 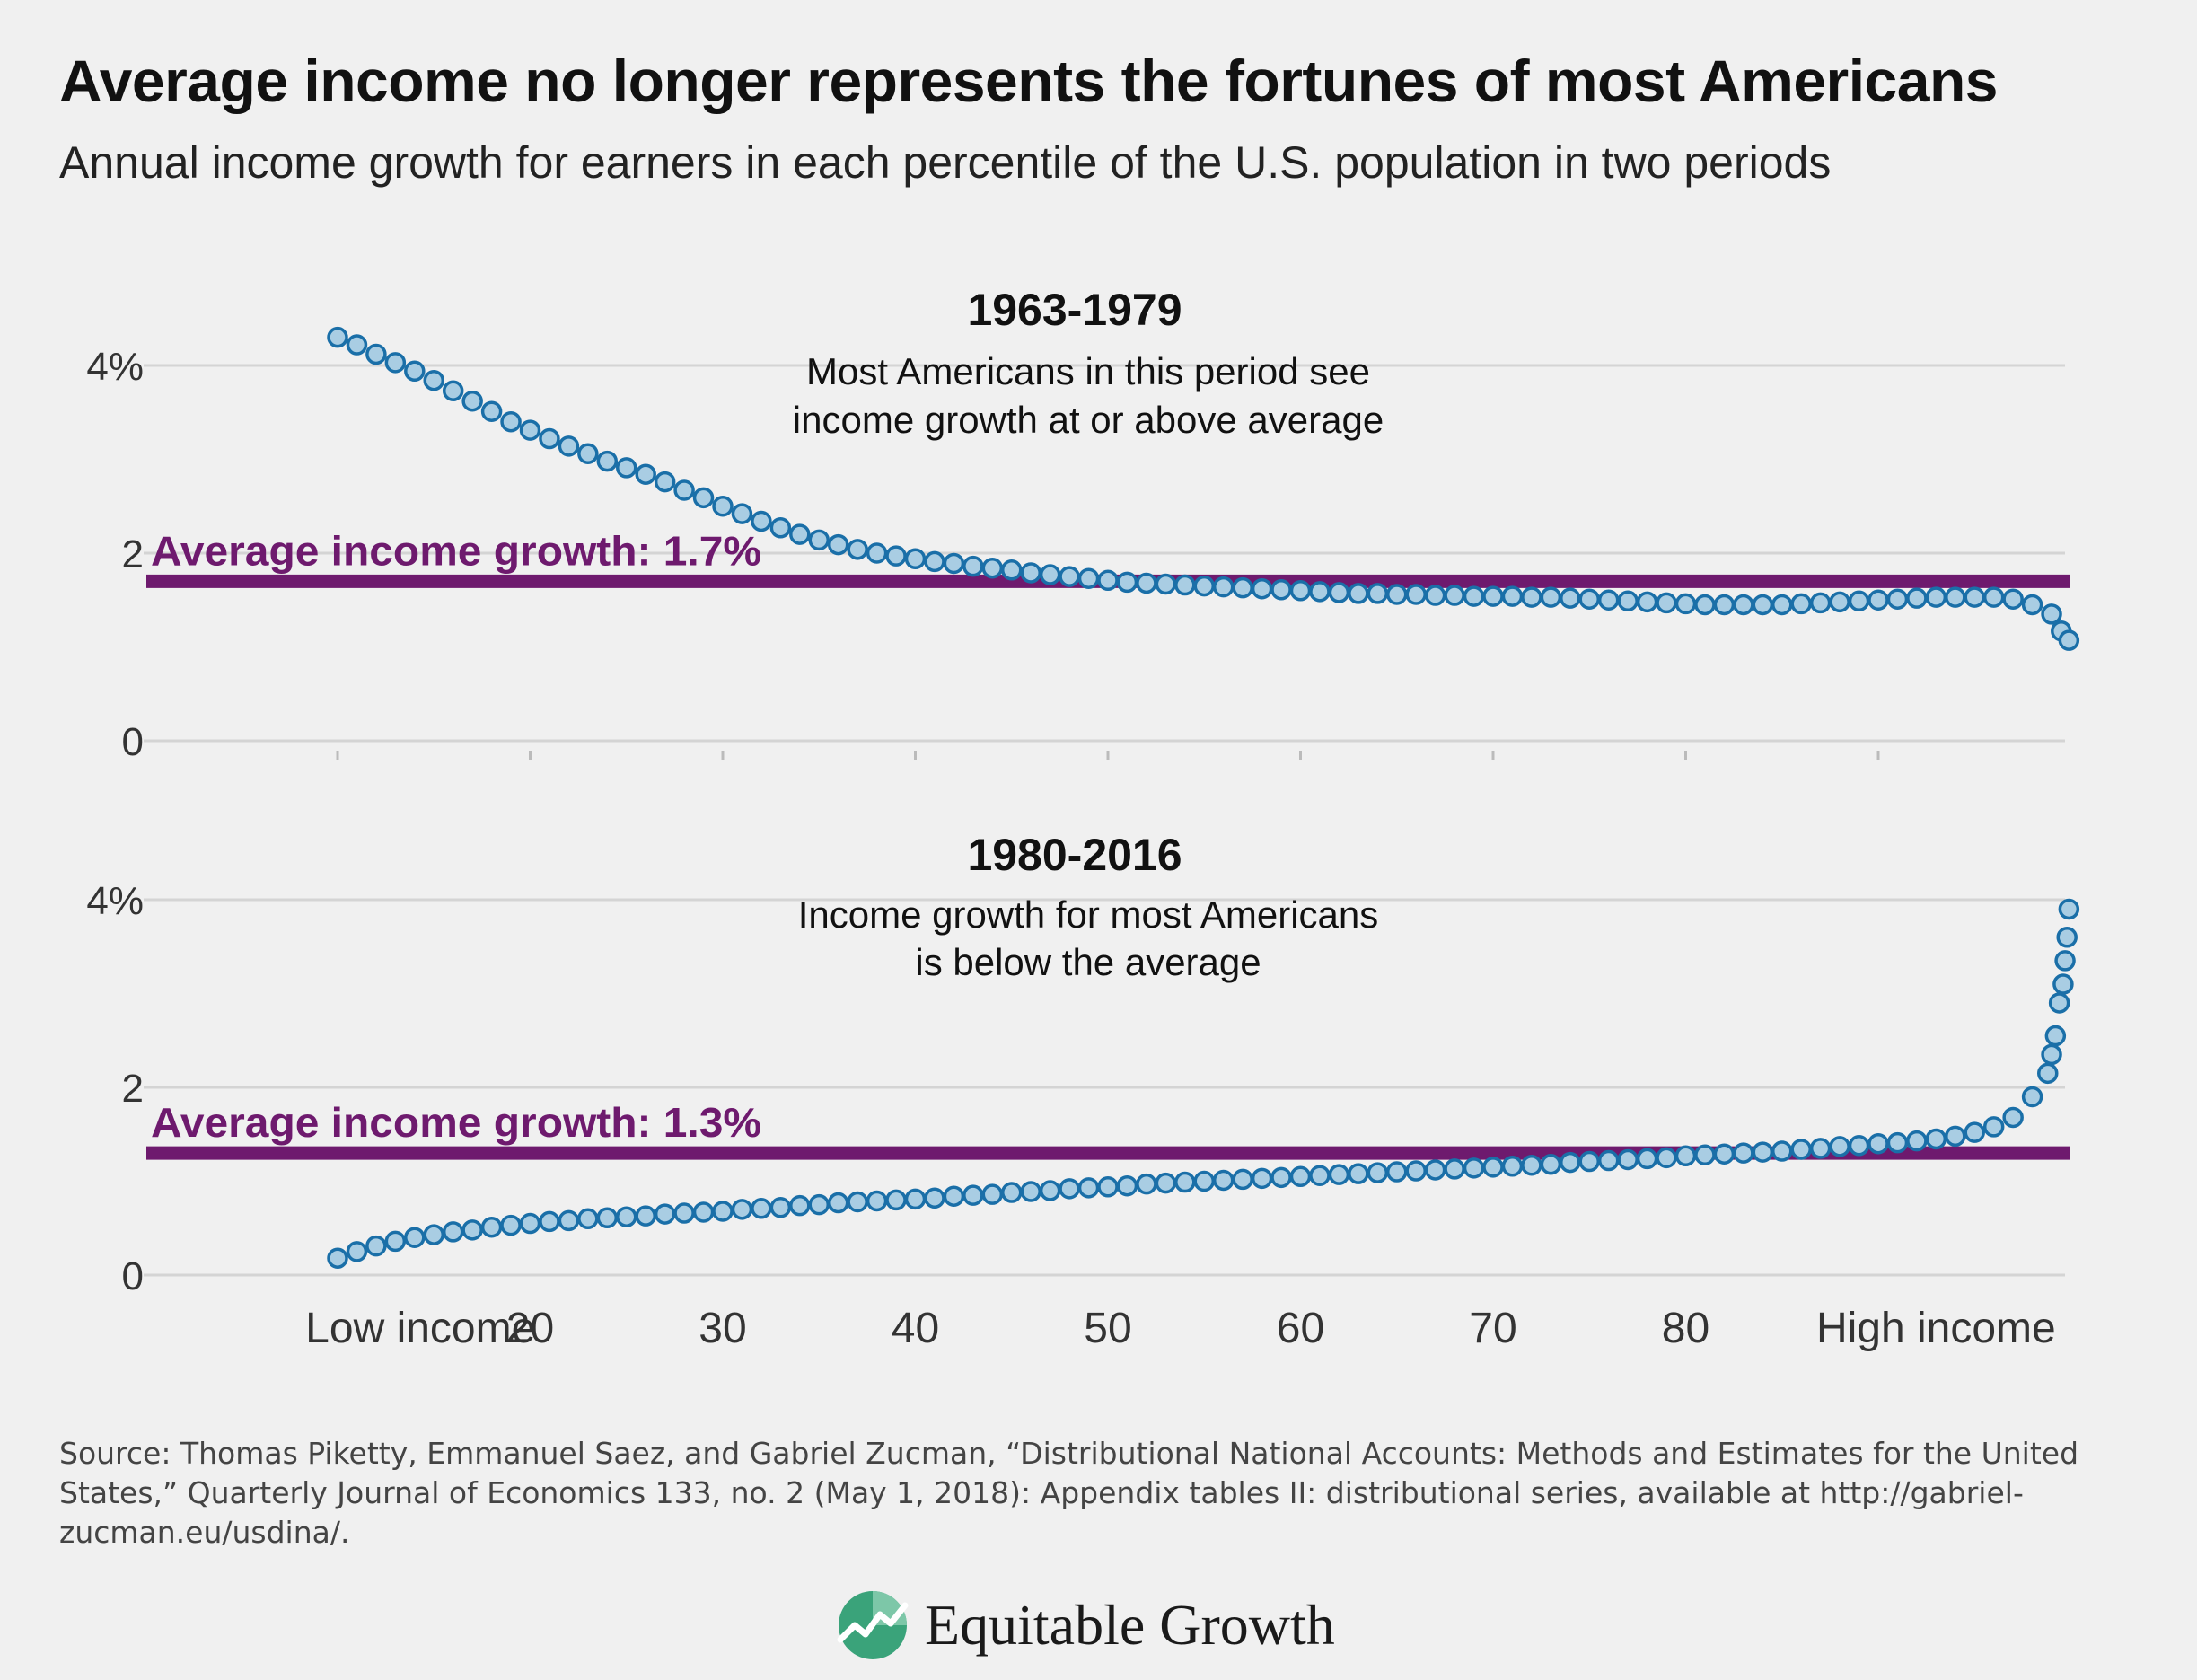 What do you see at coordinates (133, 554) in the screenshot?
I see `y-tick-label: 2` at bounding box center [133, 554].